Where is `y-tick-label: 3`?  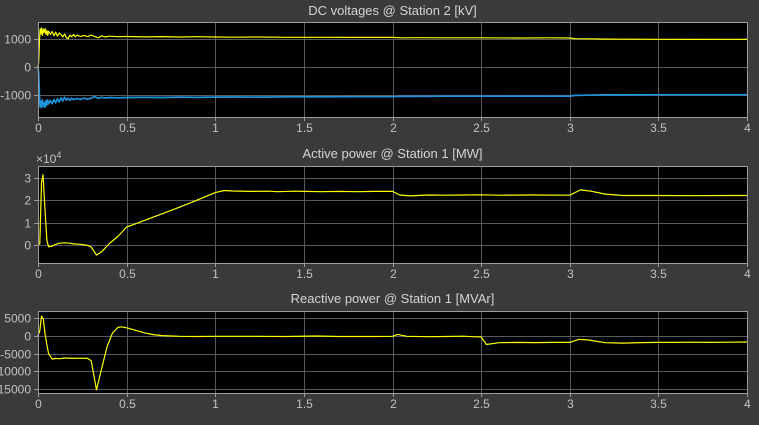 y-tick-label: 3 is located at coordinates (27, 179).